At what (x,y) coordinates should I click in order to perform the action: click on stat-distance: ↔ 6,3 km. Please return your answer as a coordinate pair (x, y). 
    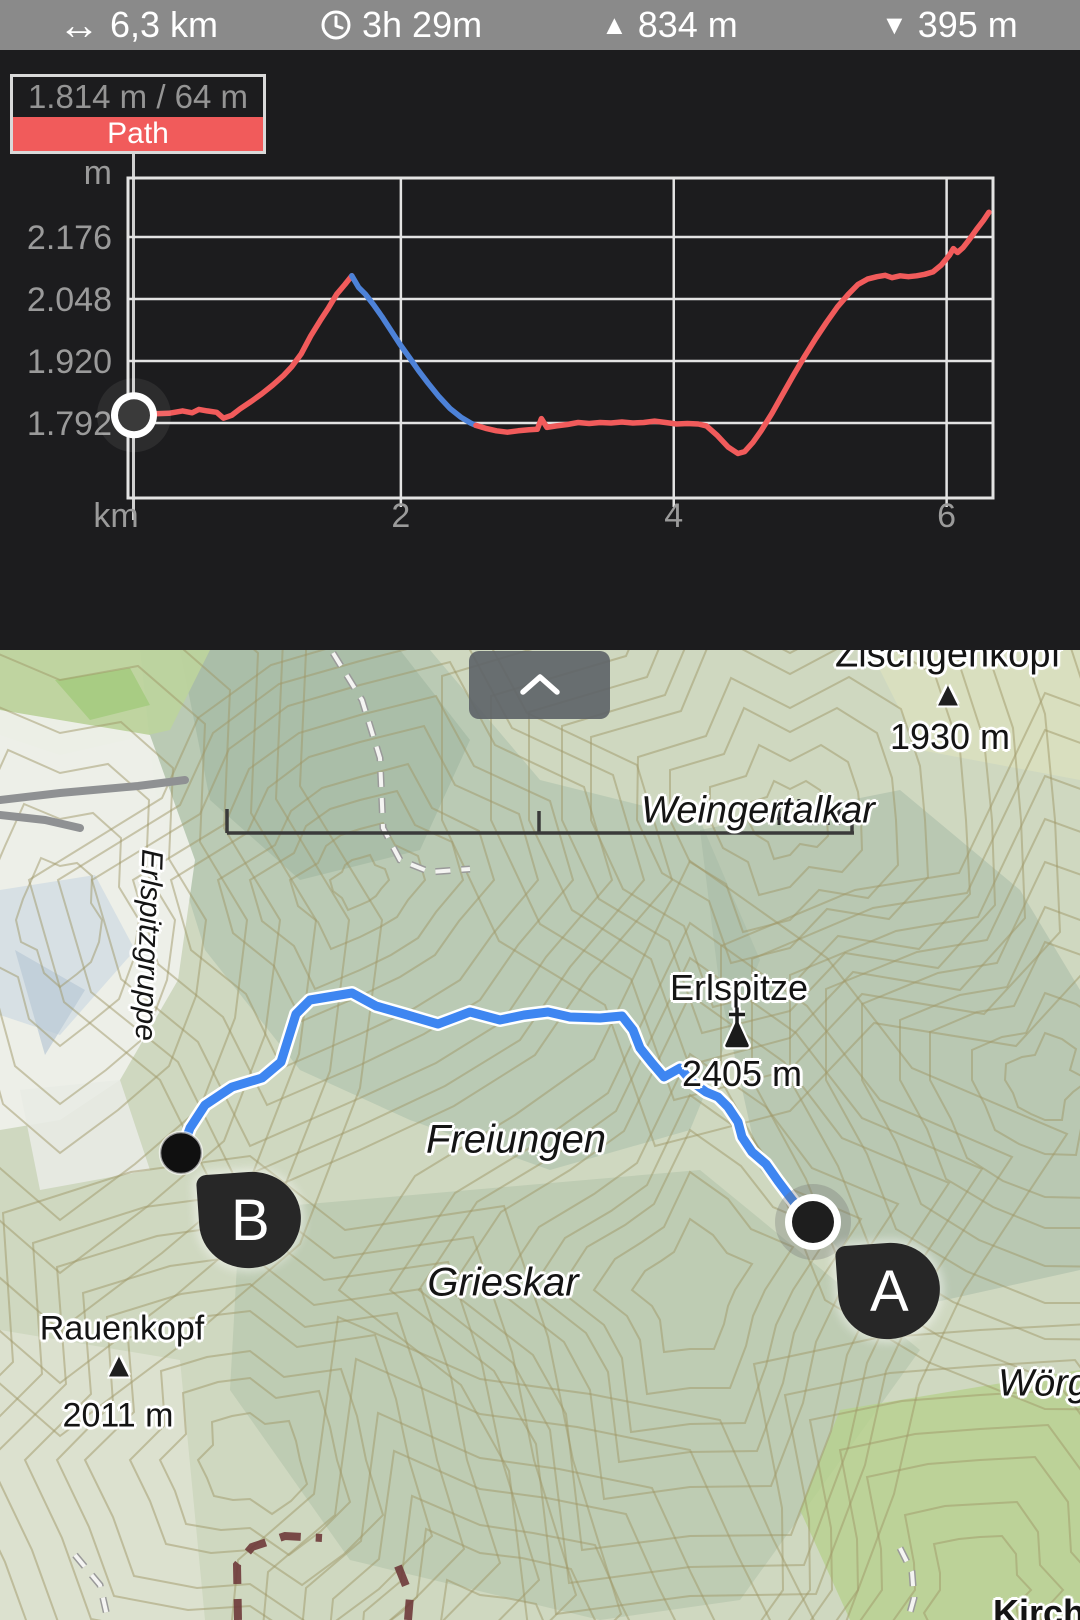
    Looking at the image, I should click on (138, 25).